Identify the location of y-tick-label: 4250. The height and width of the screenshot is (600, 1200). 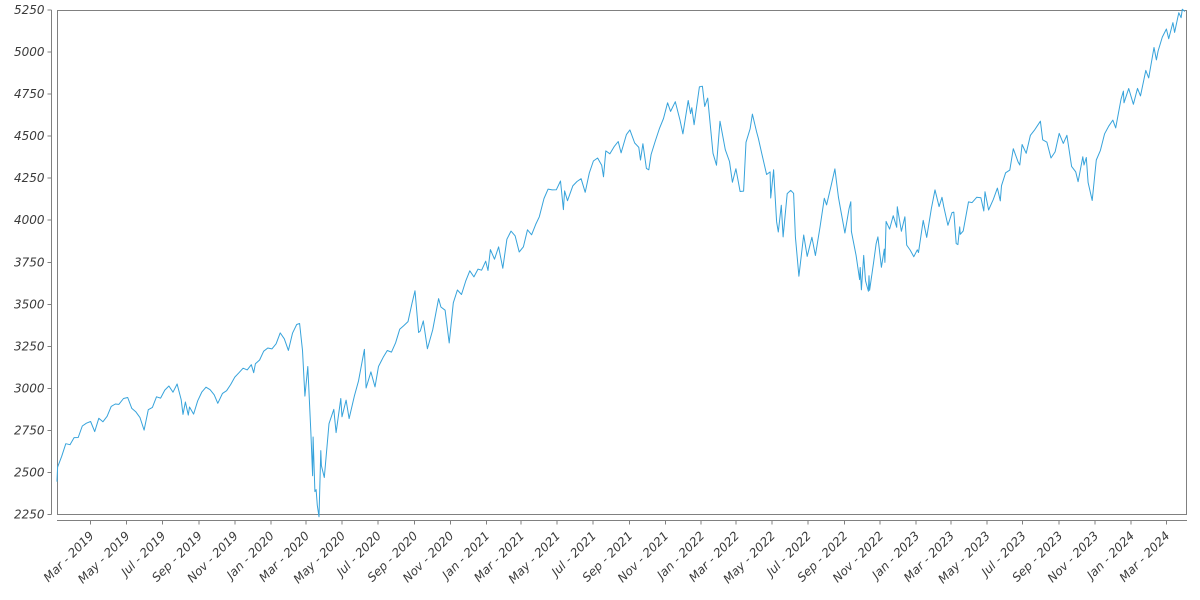
(29, 178).